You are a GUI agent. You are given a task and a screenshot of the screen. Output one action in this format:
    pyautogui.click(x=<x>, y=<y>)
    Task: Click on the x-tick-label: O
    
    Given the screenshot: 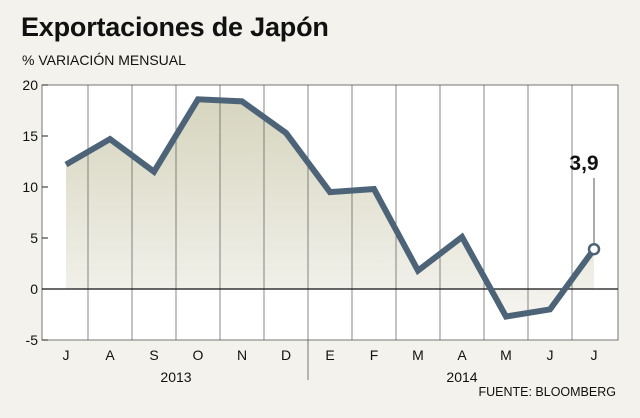 What is the action you would take?
    pyautogui.click(x=198, y=355)
    